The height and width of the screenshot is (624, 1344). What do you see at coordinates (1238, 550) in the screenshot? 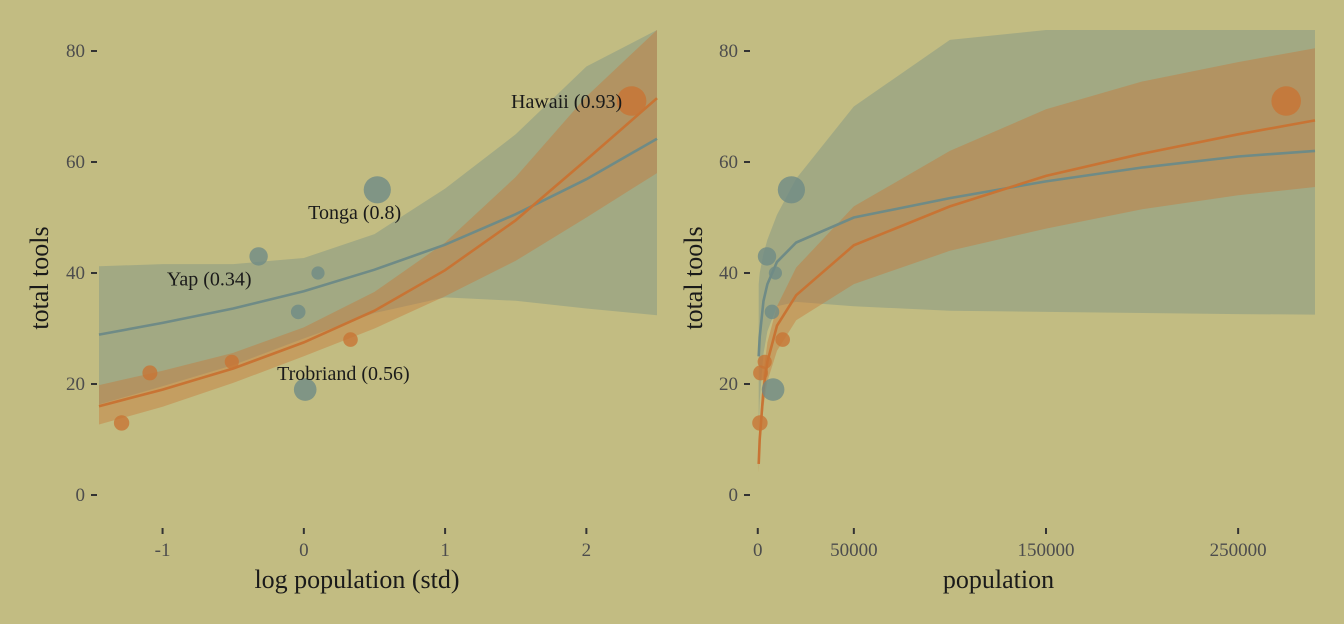
I see `x-tick-label: 250000` at bounding box center [1238, 550].